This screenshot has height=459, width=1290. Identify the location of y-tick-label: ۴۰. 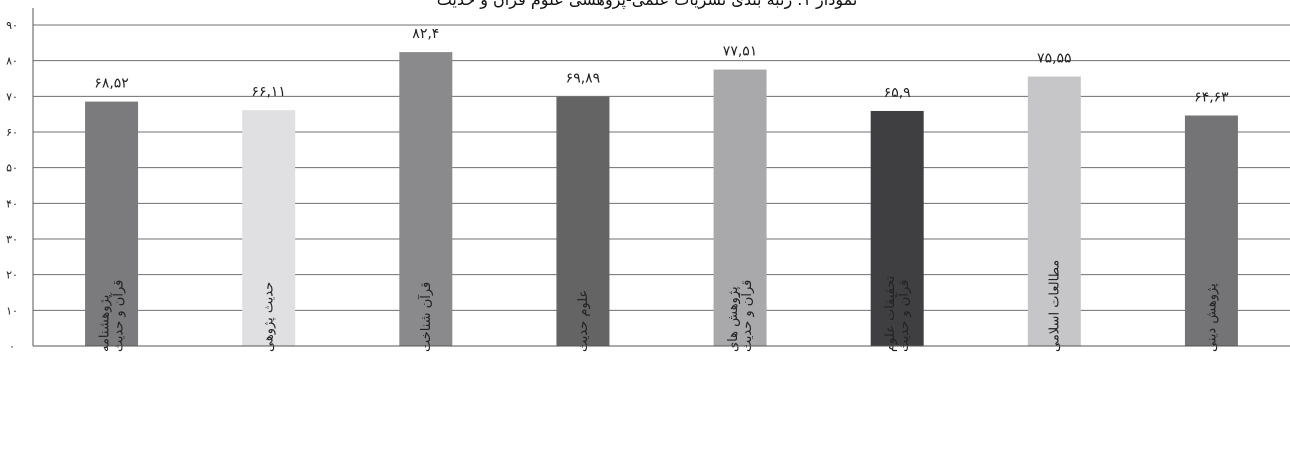
(12, 203).